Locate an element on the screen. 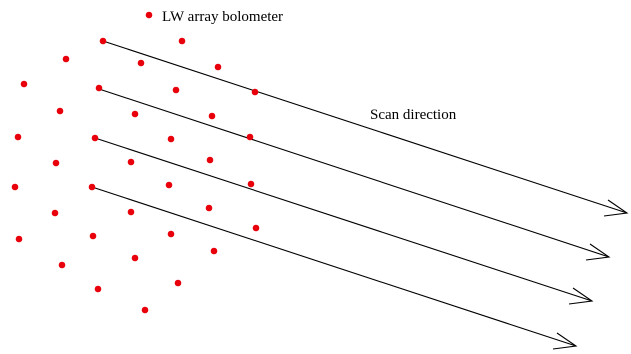 The image size is (631, 354). scan-direction-label: Scan direction is located at coordinates (413, 115).